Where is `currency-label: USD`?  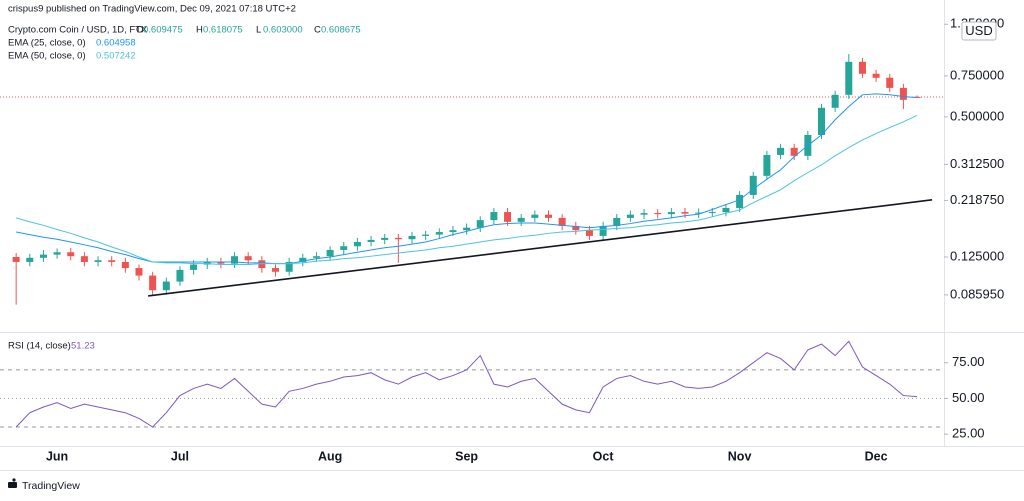
currency-label: USD is located at coordinates (978, 30).